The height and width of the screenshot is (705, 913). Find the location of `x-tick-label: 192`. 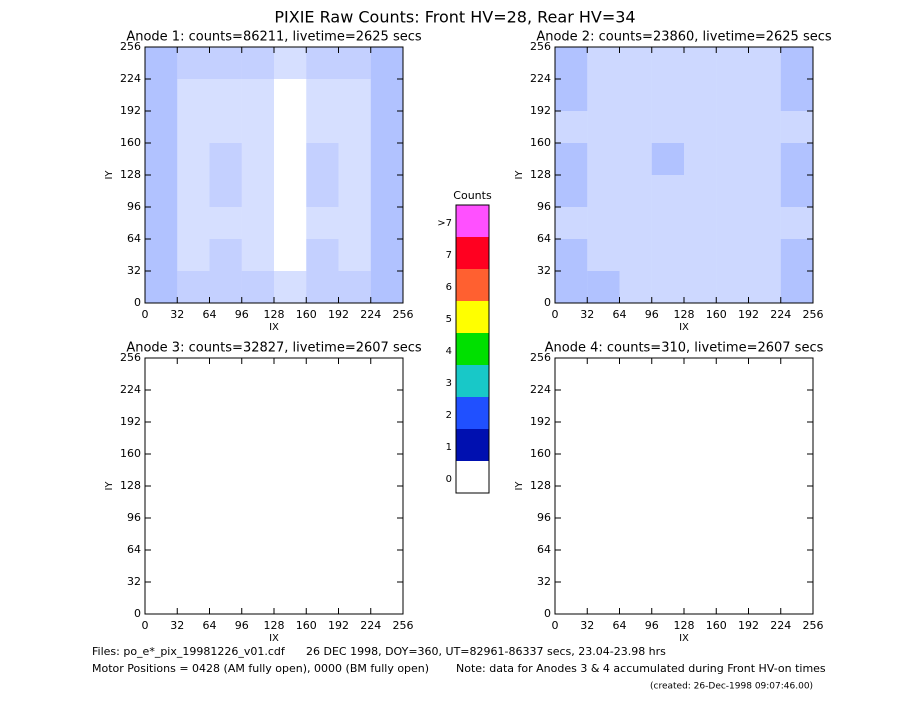

x-tick-label: 192 is located at coordinates (338, 625).